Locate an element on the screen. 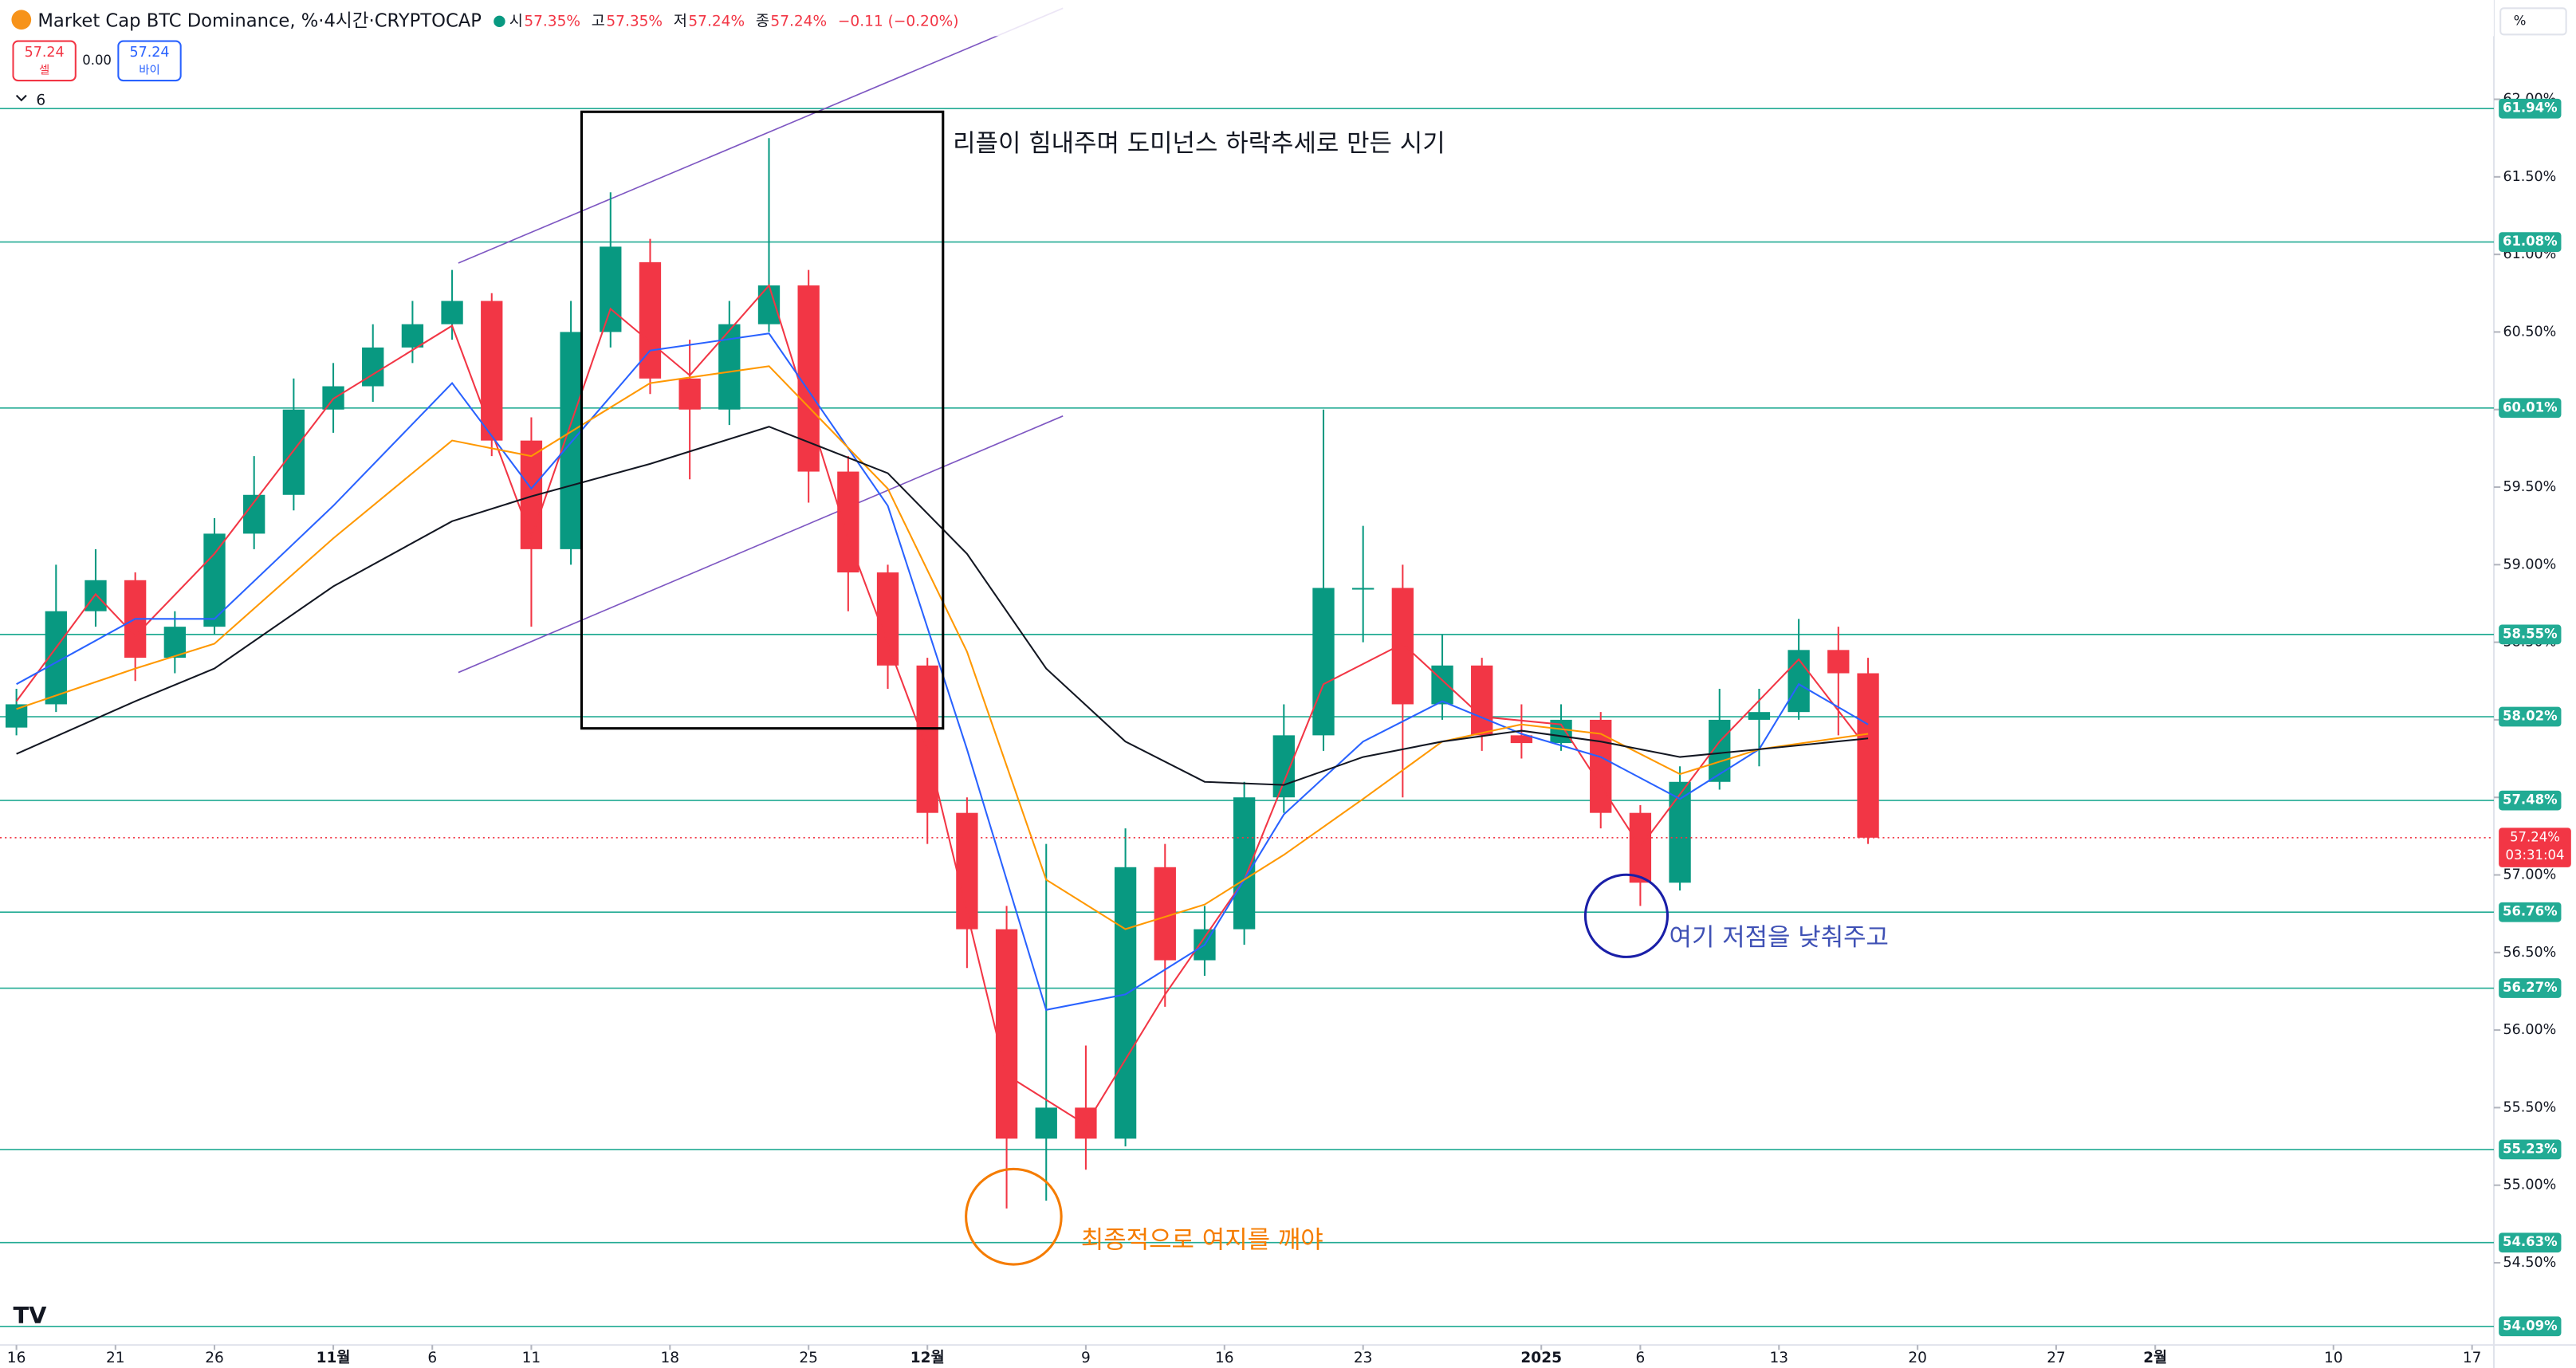 Image resolution: width=2576 pixels, height=1368 pixels. x-tick-label: 12월 is located at coordinates (928, 1358).